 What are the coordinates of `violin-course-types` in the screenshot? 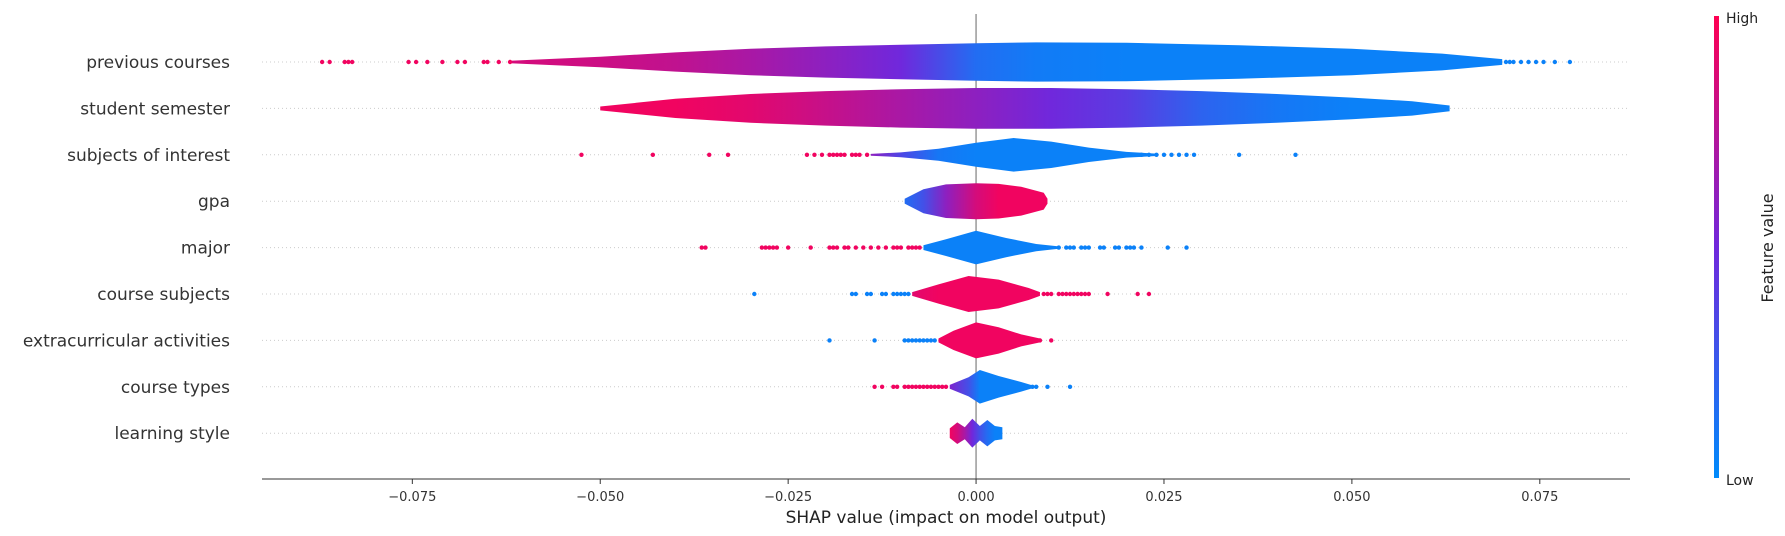 It's located at (991, 387).